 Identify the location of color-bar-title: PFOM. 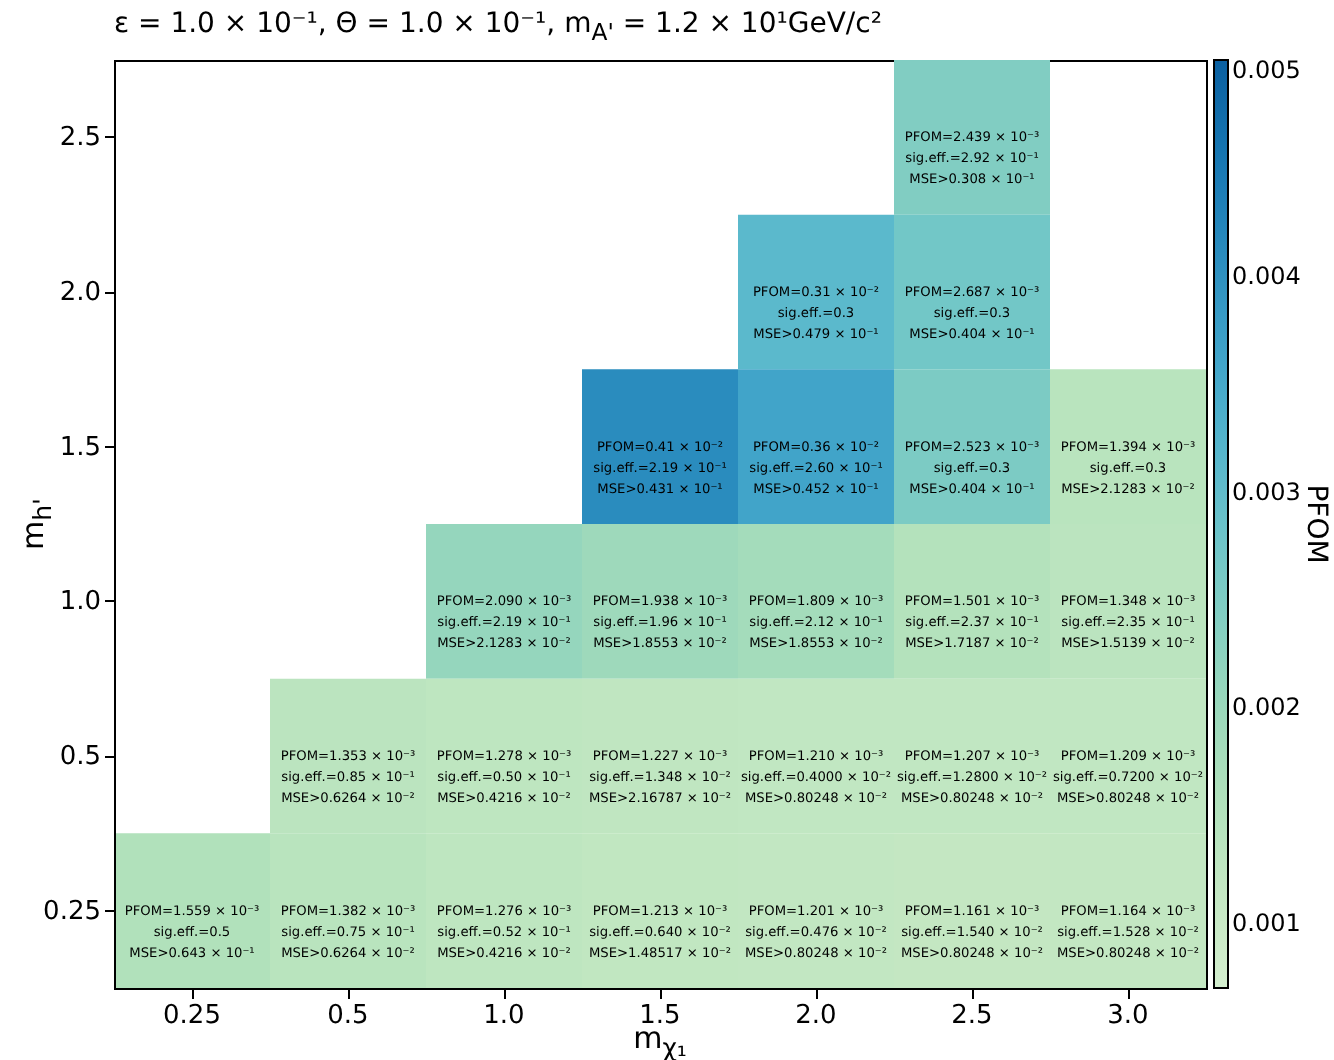
(1316, 524).